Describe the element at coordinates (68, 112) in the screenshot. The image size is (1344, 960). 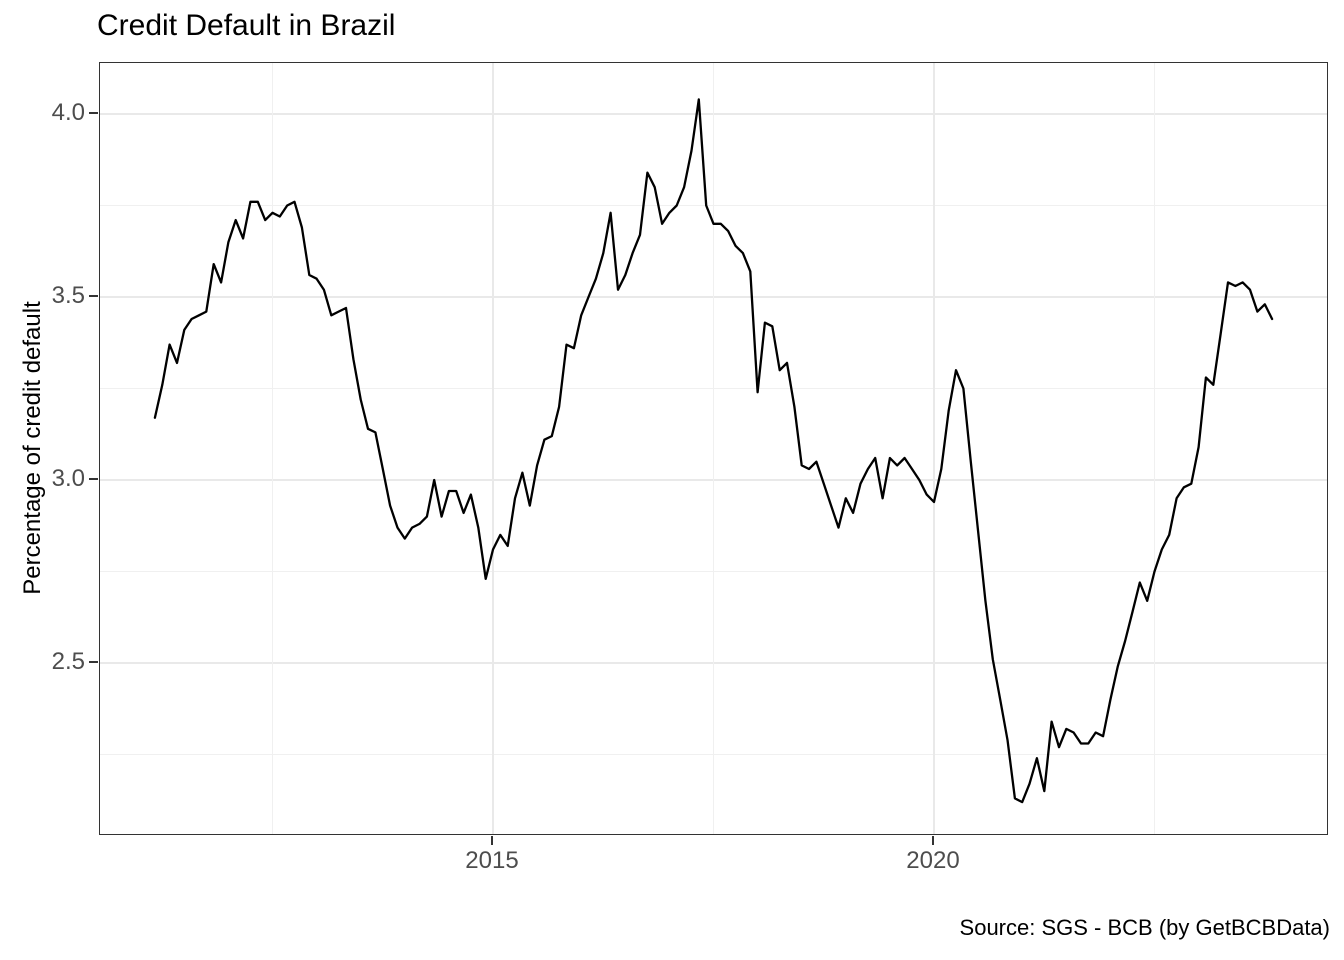
I see `y-axis-tick-label: 4.0` at that location.